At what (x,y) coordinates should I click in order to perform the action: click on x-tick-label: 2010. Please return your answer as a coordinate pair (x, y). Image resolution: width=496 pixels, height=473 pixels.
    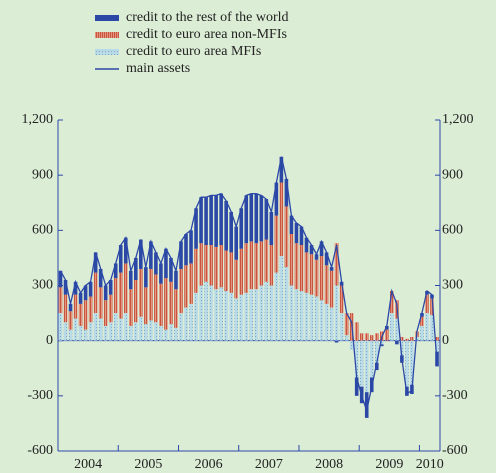
    Looking at the image, I should click on (430, 464).